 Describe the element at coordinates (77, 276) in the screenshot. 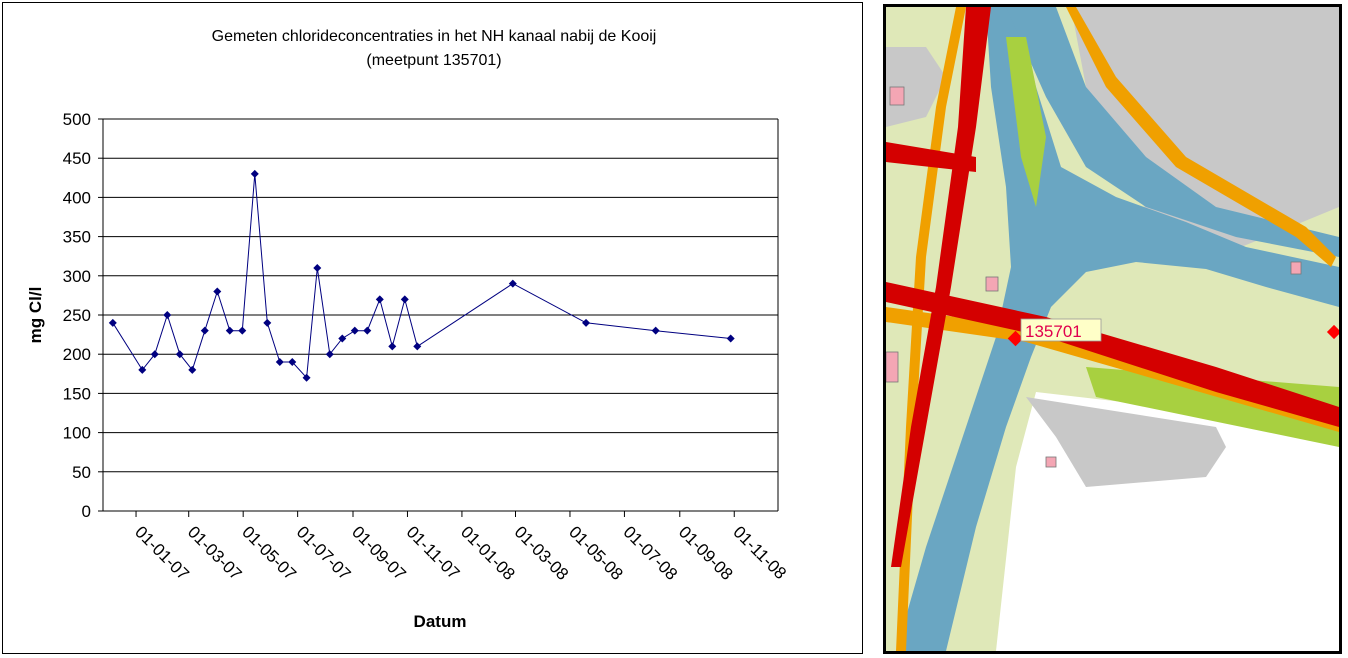

I see `y-tick-label: 300` at that location.